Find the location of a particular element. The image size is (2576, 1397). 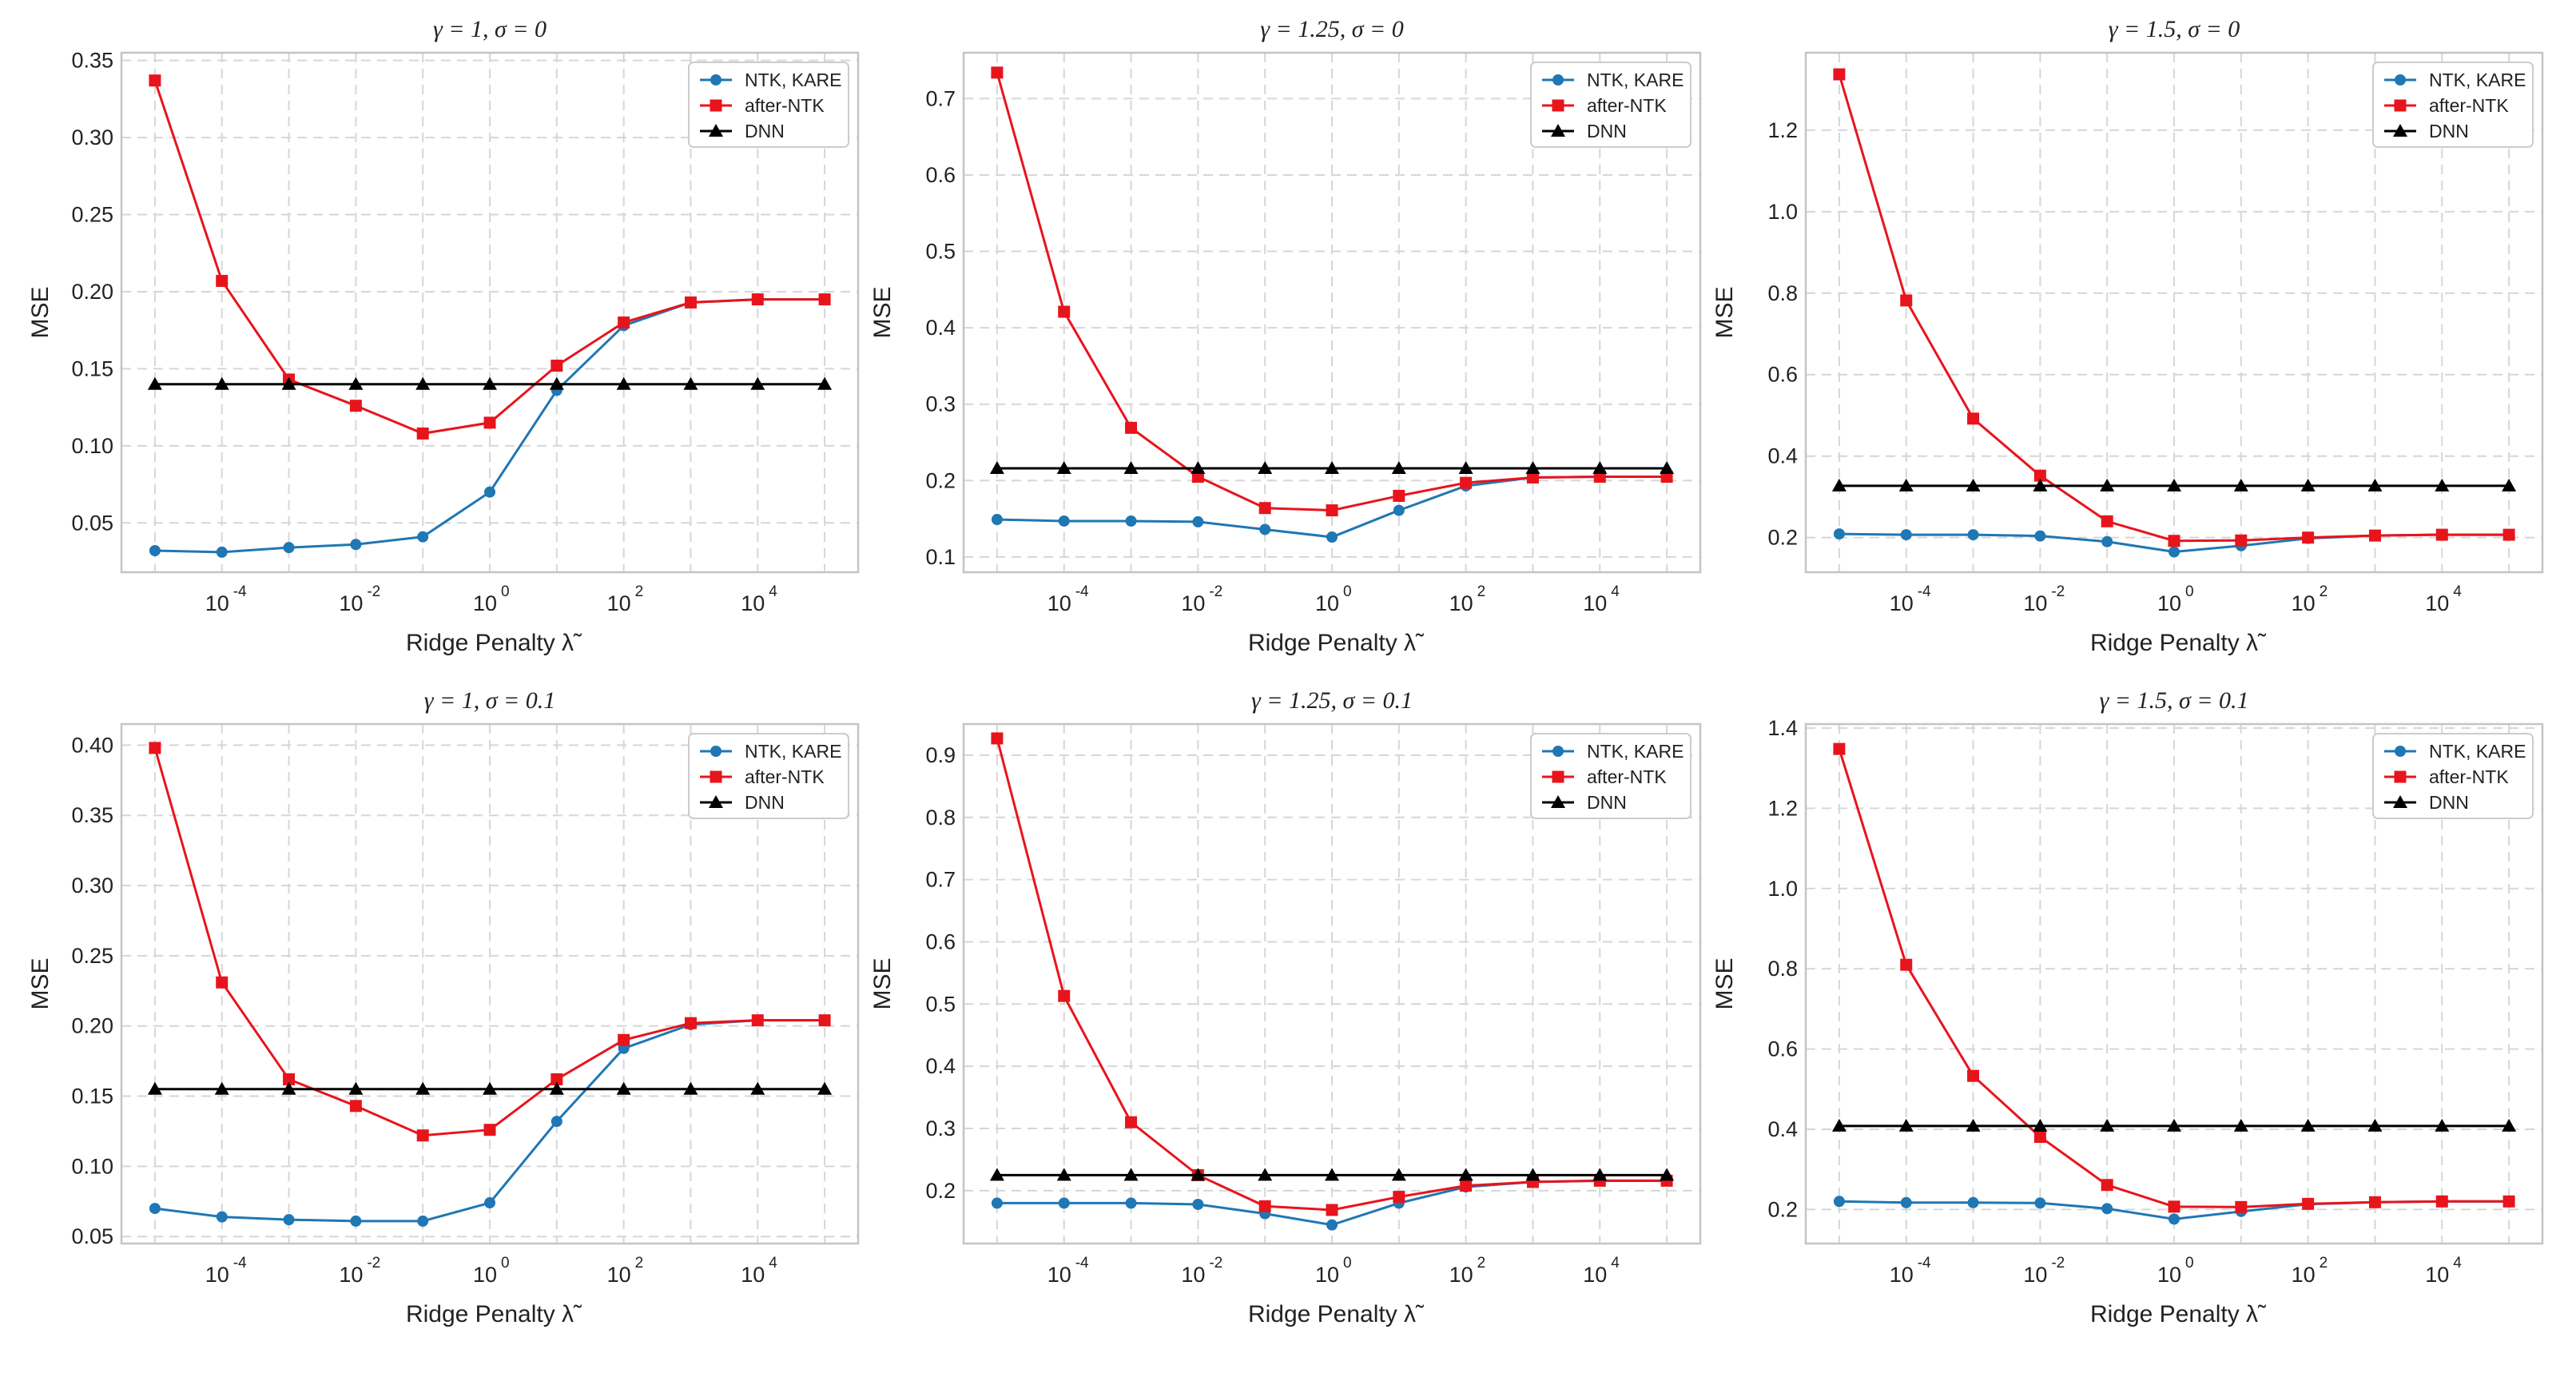

x-tick-label-exponent: 4 is located at coordinates (2457, 1263).